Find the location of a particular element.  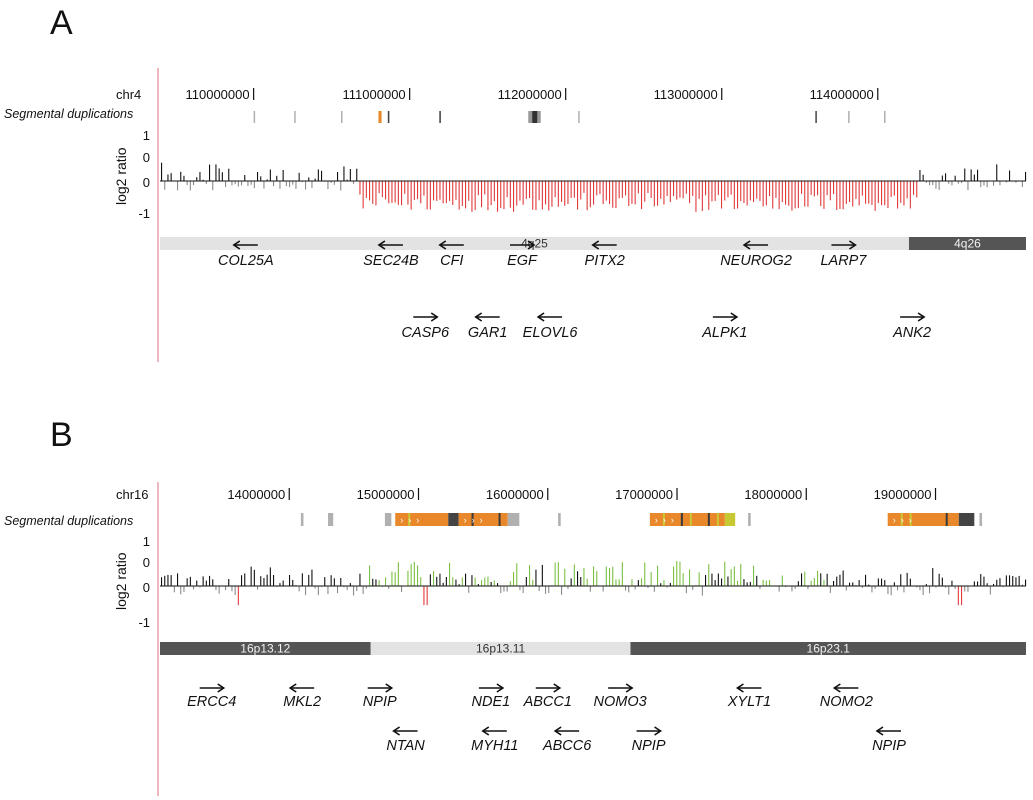

gene-label: SEC24B is located at coordinates (391, 261).